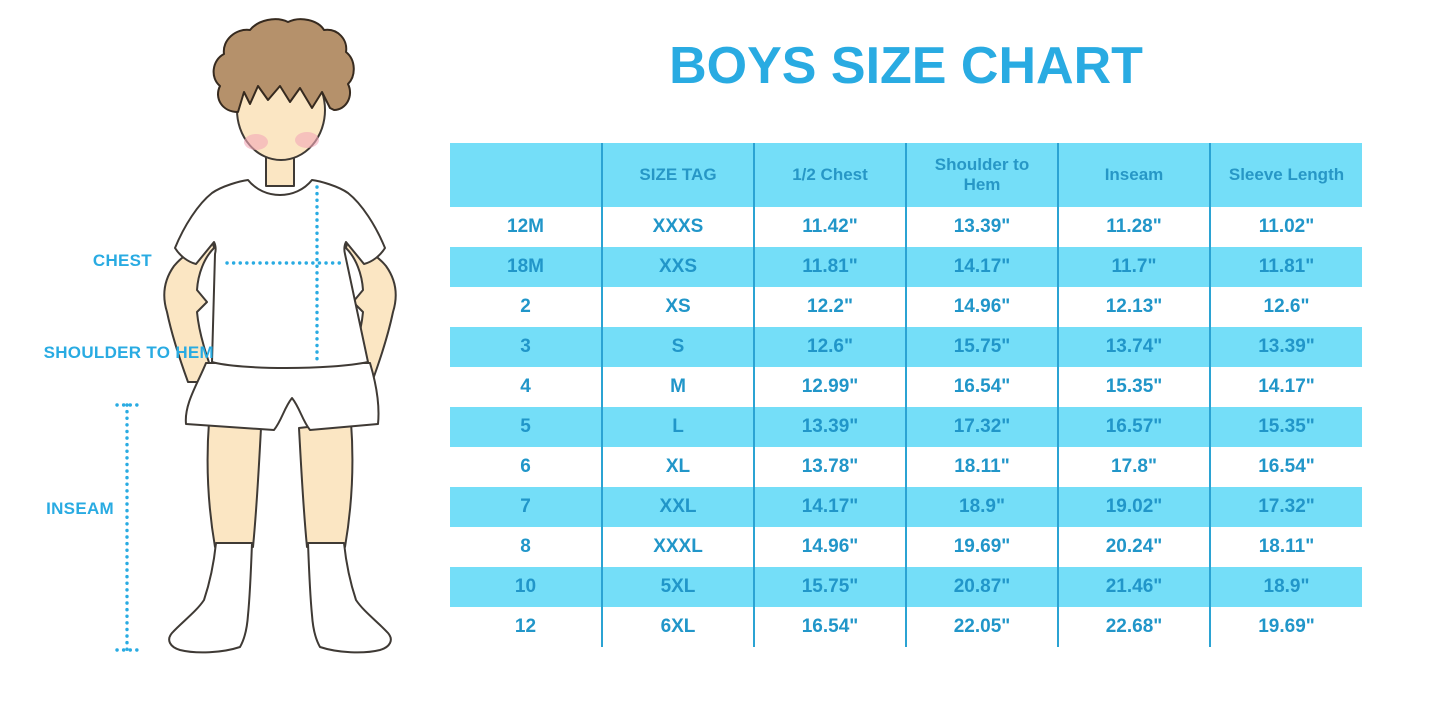  Describe the element at coordinates (677, 427) in the screenshot. I see `measurement-cell: L` at that location.